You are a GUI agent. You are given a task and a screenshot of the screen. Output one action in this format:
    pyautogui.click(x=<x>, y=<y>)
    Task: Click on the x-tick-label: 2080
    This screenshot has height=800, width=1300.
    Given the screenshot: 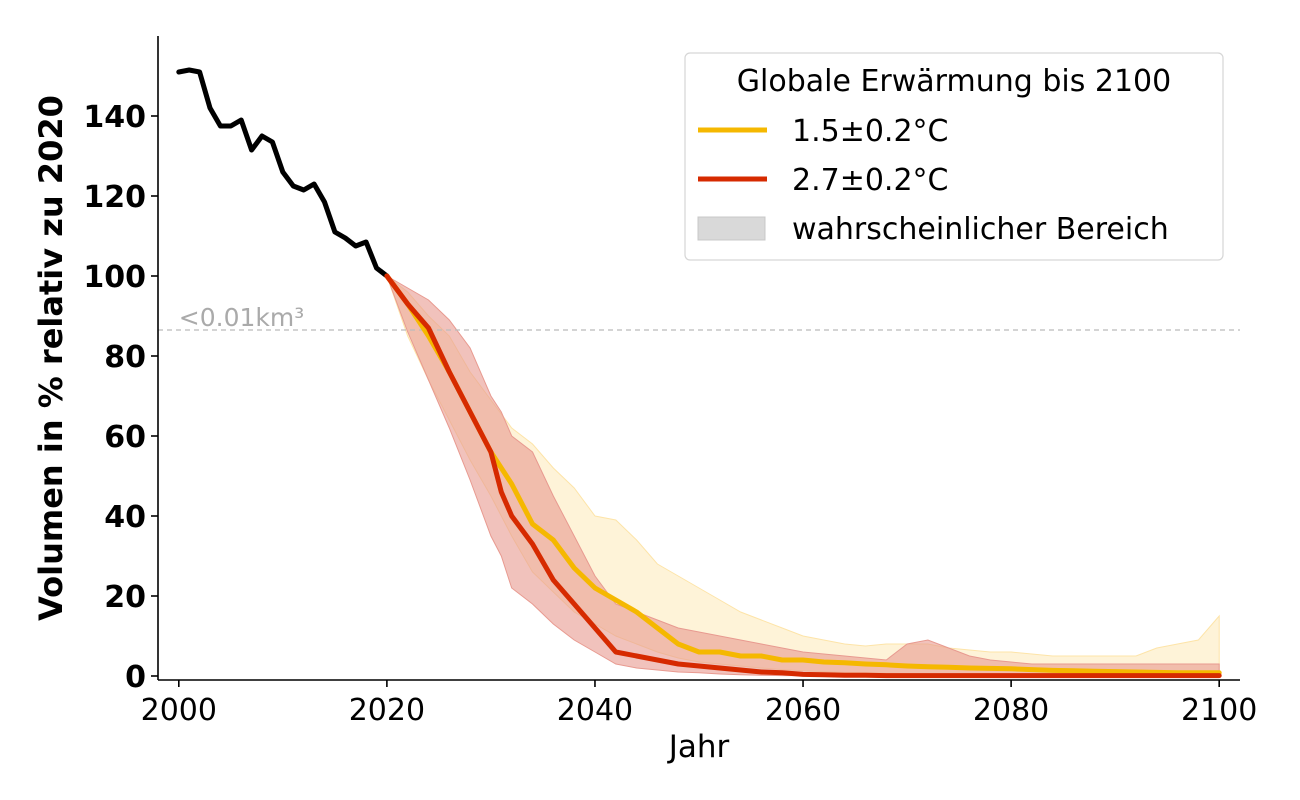 What is the action you would take?
    pyautogui.click(x=1011, y=710)
    